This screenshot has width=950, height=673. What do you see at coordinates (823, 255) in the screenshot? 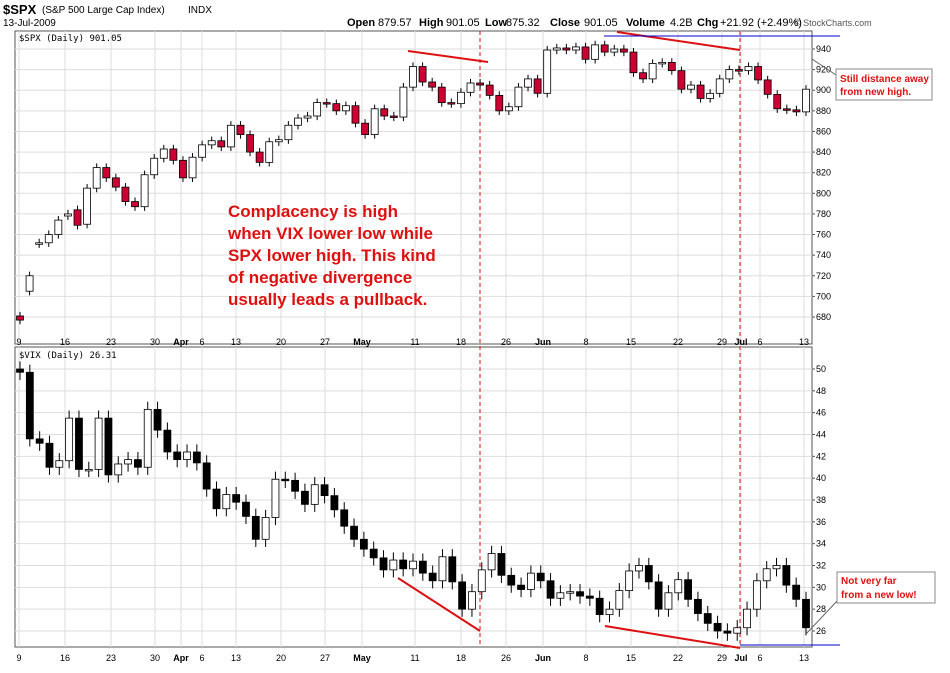
I see `y-tick-label: 740` at bounding box center [823, 255].